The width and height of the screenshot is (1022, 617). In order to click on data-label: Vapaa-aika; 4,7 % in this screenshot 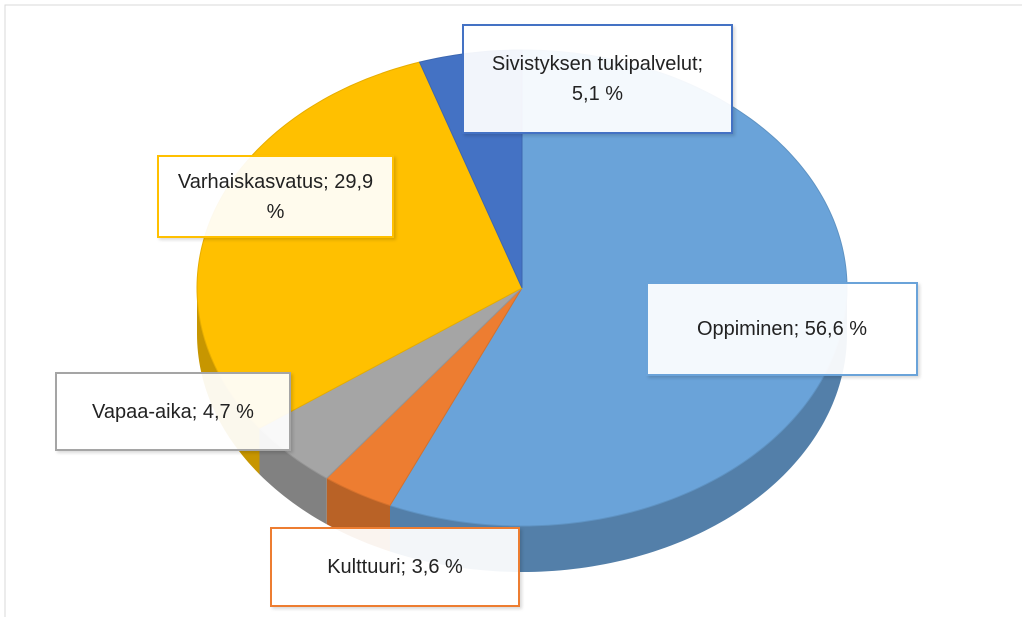, I will do `click(173, 411)`.